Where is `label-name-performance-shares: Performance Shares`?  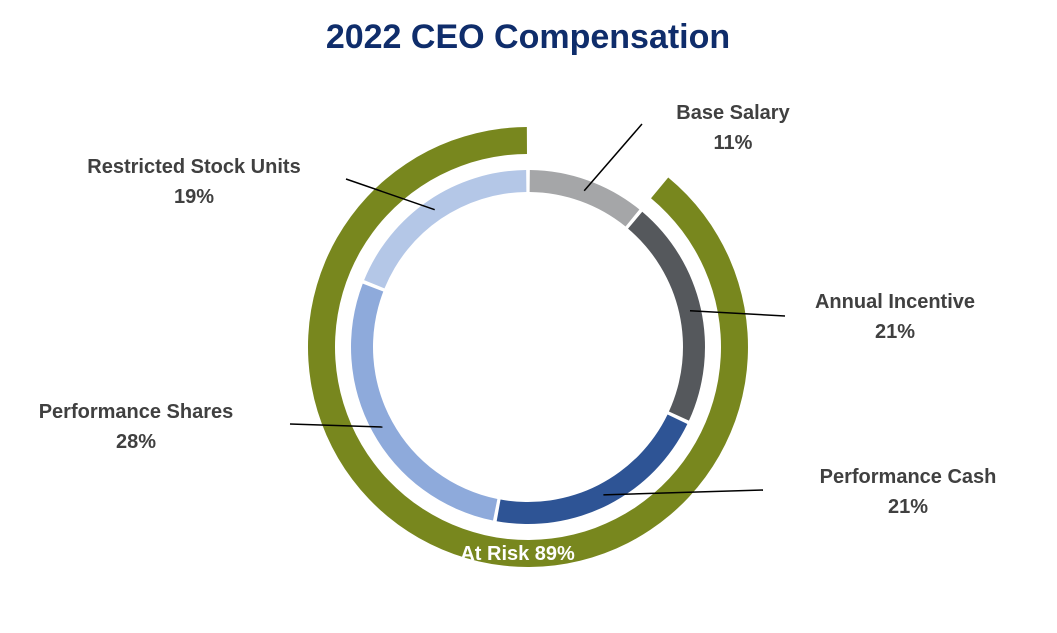 label-name-performance-shares: Performance Shares is located at coordinates (136, 412).